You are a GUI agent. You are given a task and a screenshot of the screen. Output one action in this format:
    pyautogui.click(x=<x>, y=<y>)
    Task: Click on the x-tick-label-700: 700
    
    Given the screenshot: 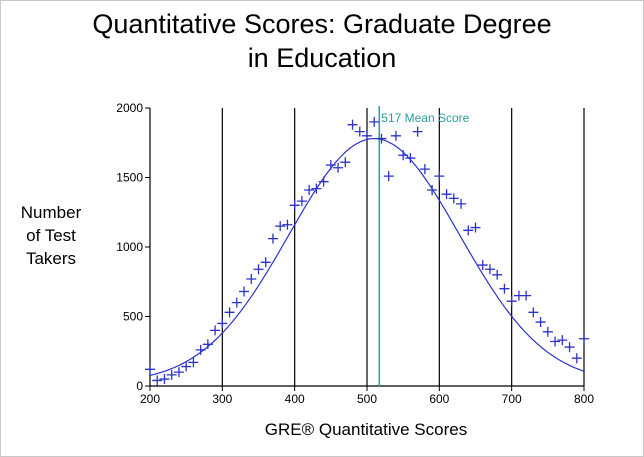 What is the action you would take?
    pyautogui.click(x=512, y=399)
    